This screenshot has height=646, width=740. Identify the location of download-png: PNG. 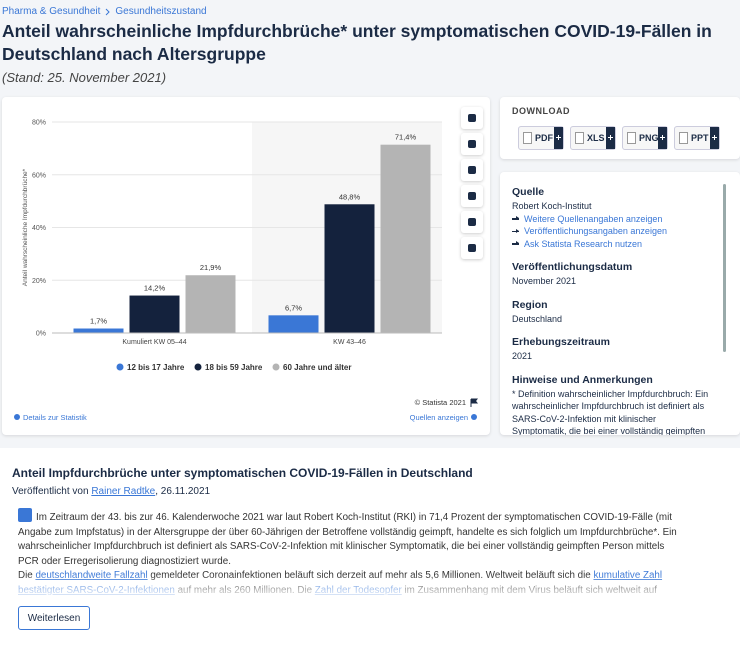
(645, 138).